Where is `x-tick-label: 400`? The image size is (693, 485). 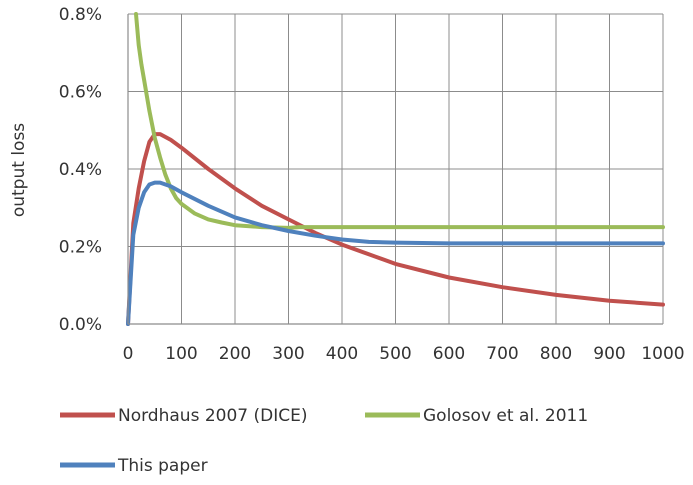 x-tick-label: 400 is located at coordinates (342, 354).